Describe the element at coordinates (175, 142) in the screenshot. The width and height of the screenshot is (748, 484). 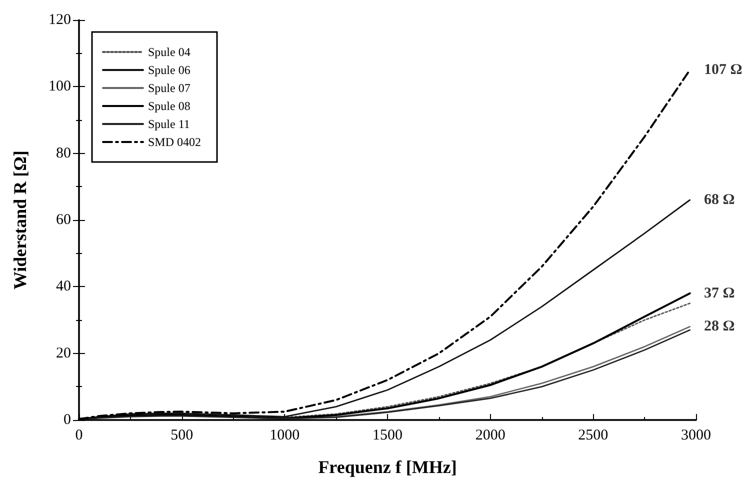
I see `legend-label: SMD 0402` at that location.